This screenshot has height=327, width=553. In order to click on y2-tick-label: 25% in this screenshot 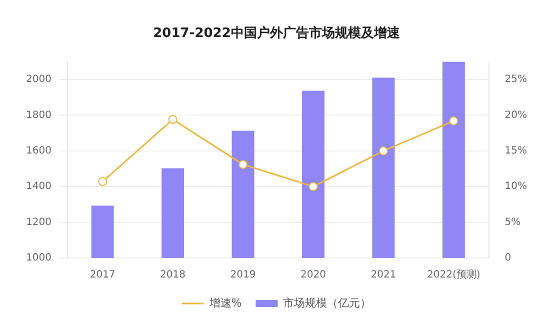, I will do `click(516, 80)`.